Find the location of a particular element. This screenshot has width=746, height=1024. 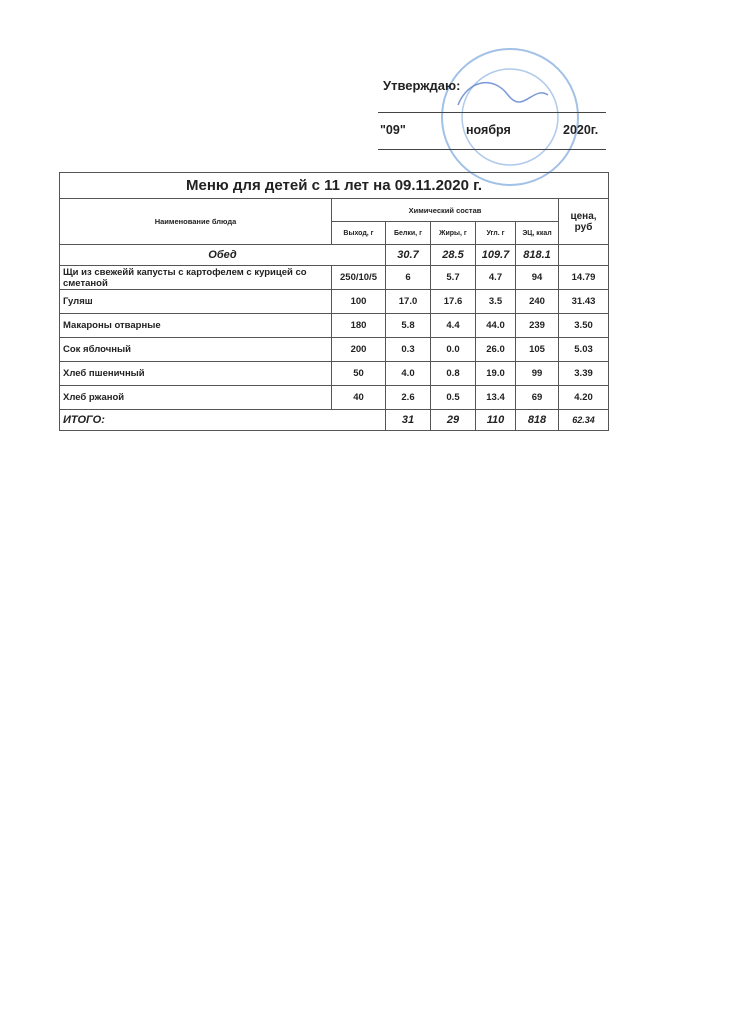

section-fat: 28.5 is located at coordinates (453, 255).